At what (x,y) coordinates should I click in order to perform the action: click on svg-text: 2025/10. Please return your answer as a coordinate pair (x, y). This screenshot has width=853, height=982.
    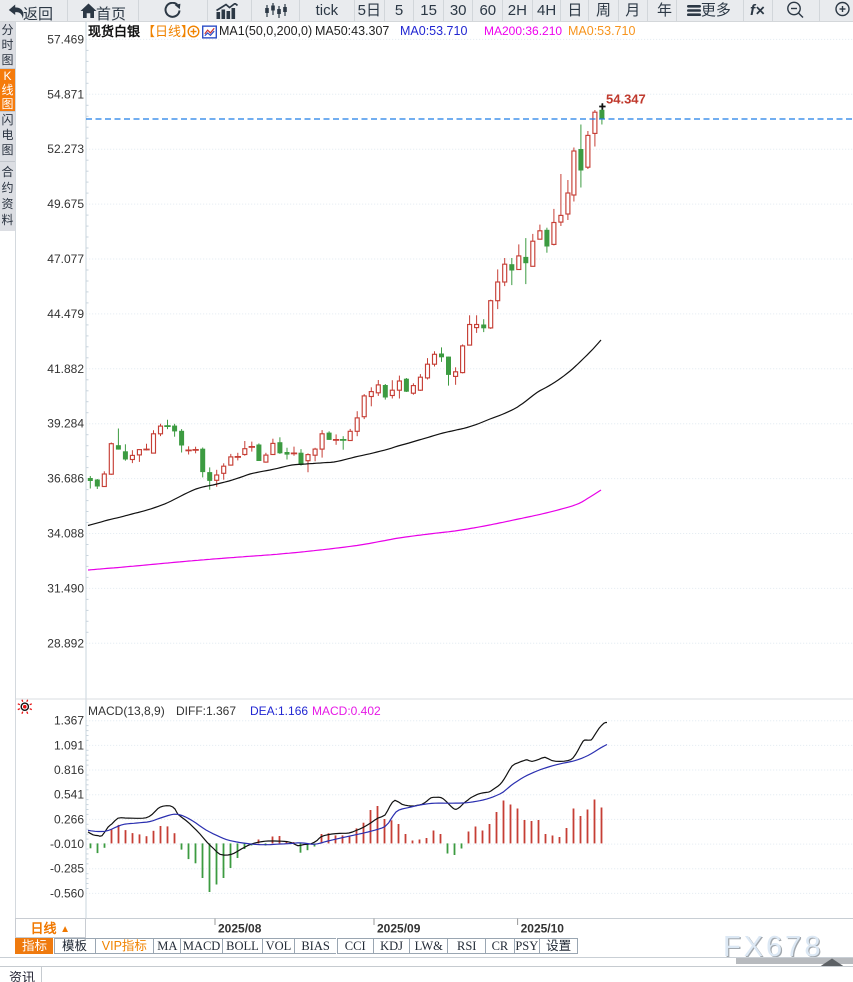
    Looking at the image, I should click on (543, 929).